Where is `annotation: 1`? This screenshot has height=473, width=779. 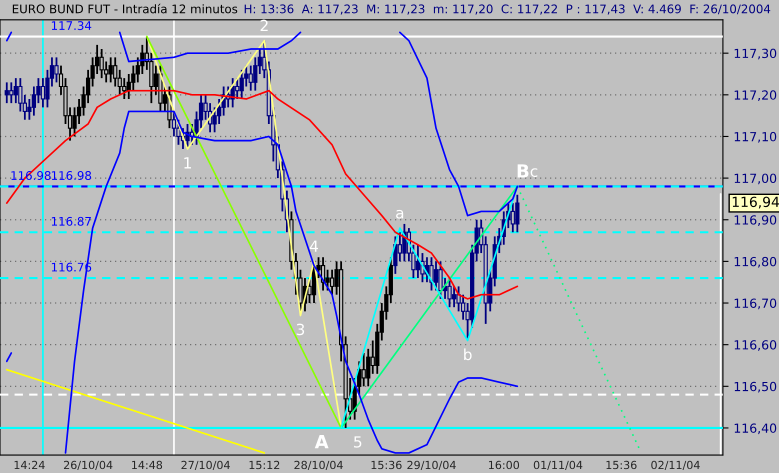 annotation: 1 is located at coordinates (187, 162).